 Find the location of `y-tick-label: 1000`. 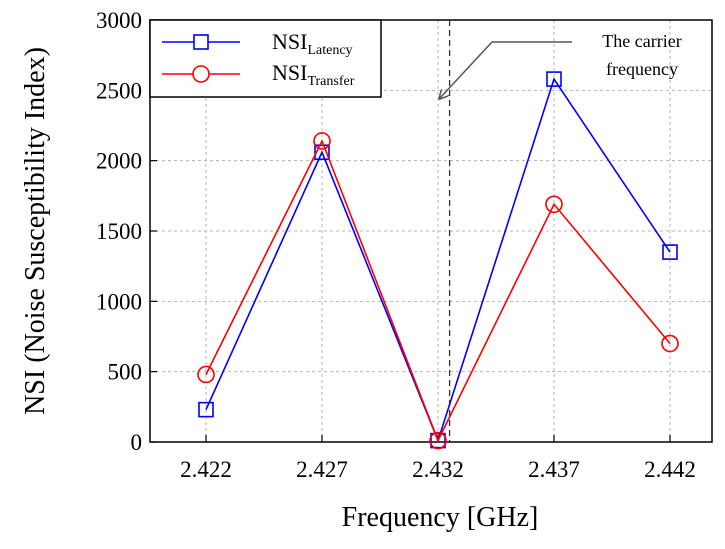

y-tick-label: 1000 is located at coordinates (119, 301).